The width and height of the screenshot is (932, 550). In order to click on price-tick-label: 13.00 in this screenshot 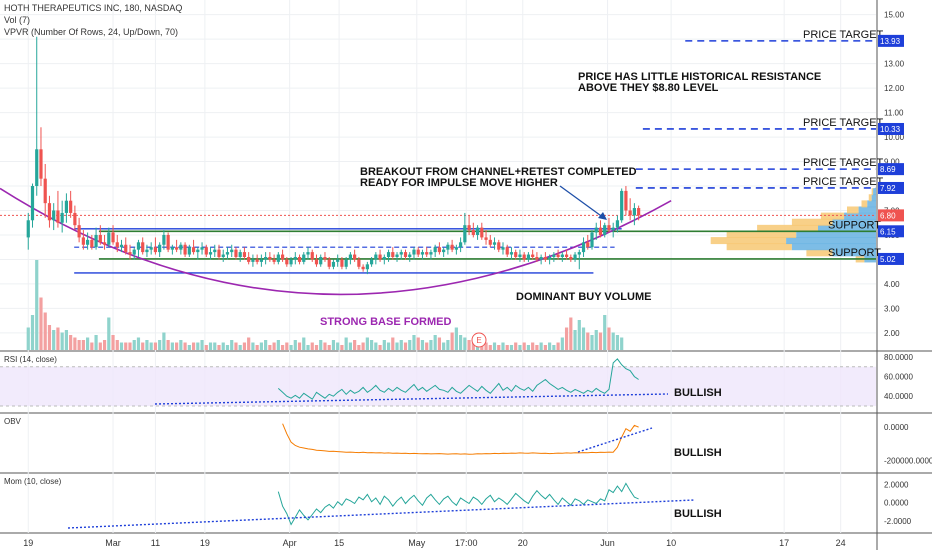, I will do `click(894, 64)`.